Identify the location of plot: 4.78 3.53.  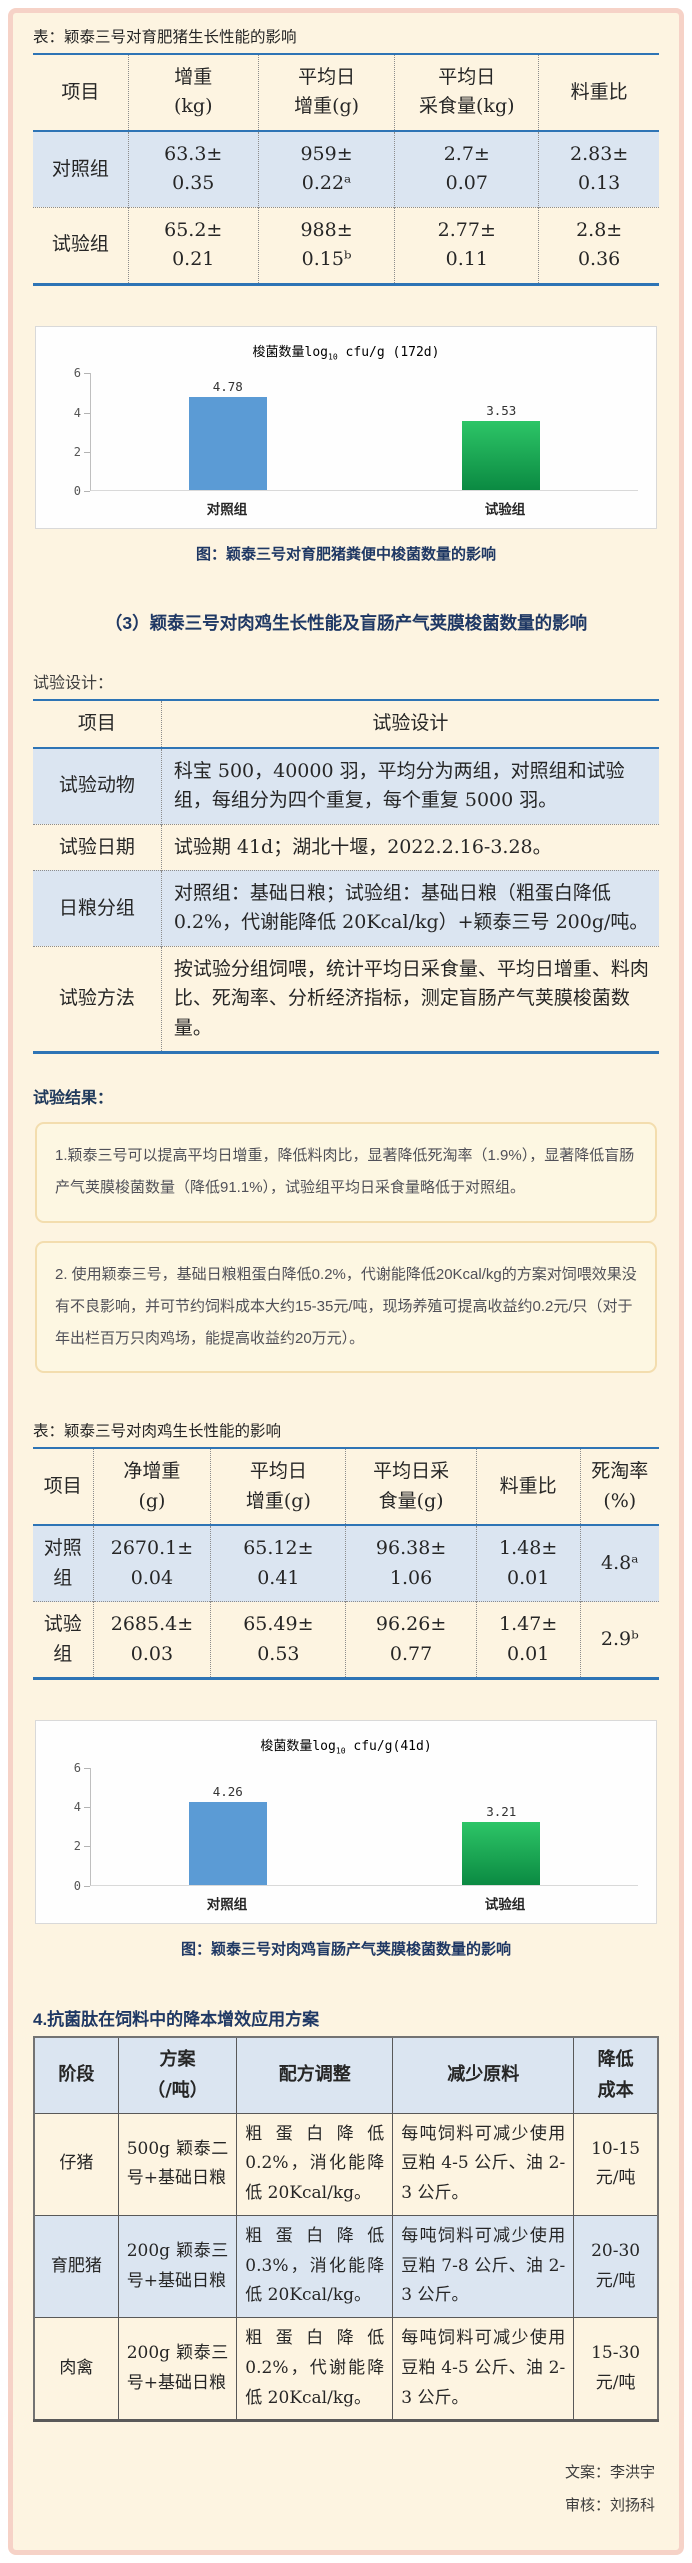
(364, 432).